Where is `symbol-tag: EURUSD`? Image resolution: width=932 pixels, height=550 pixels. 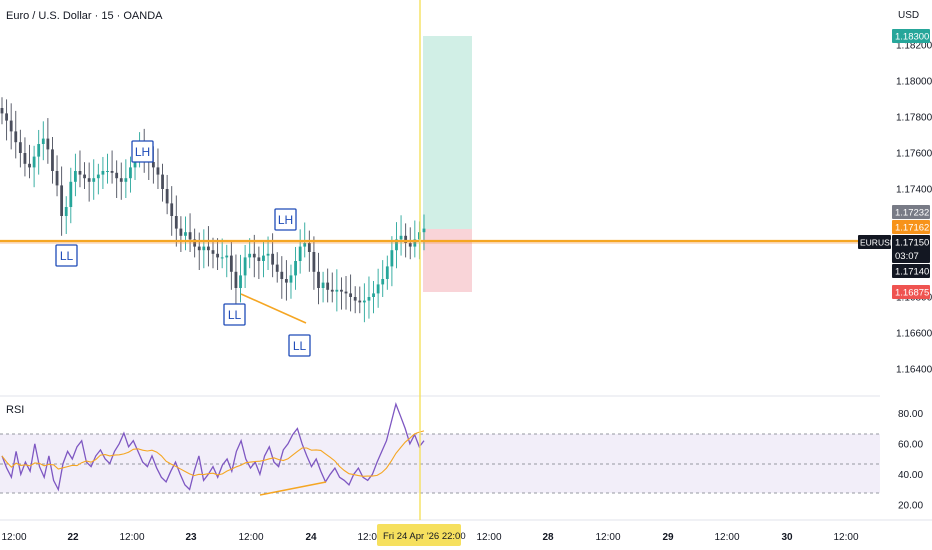 symbol-tag: EURUSD is located at coordinates (877, 242).